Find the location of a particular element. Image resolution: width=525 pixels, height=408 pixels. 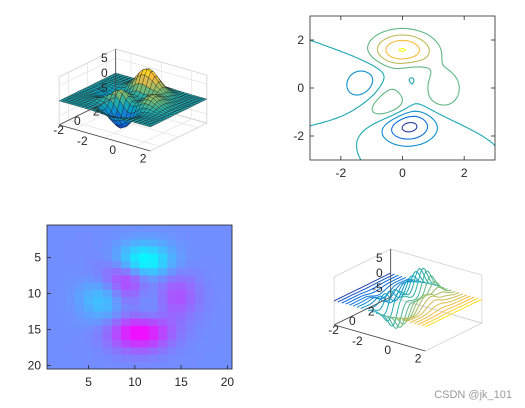

x-tick-label: 2 is located at coordinates (143, 159).